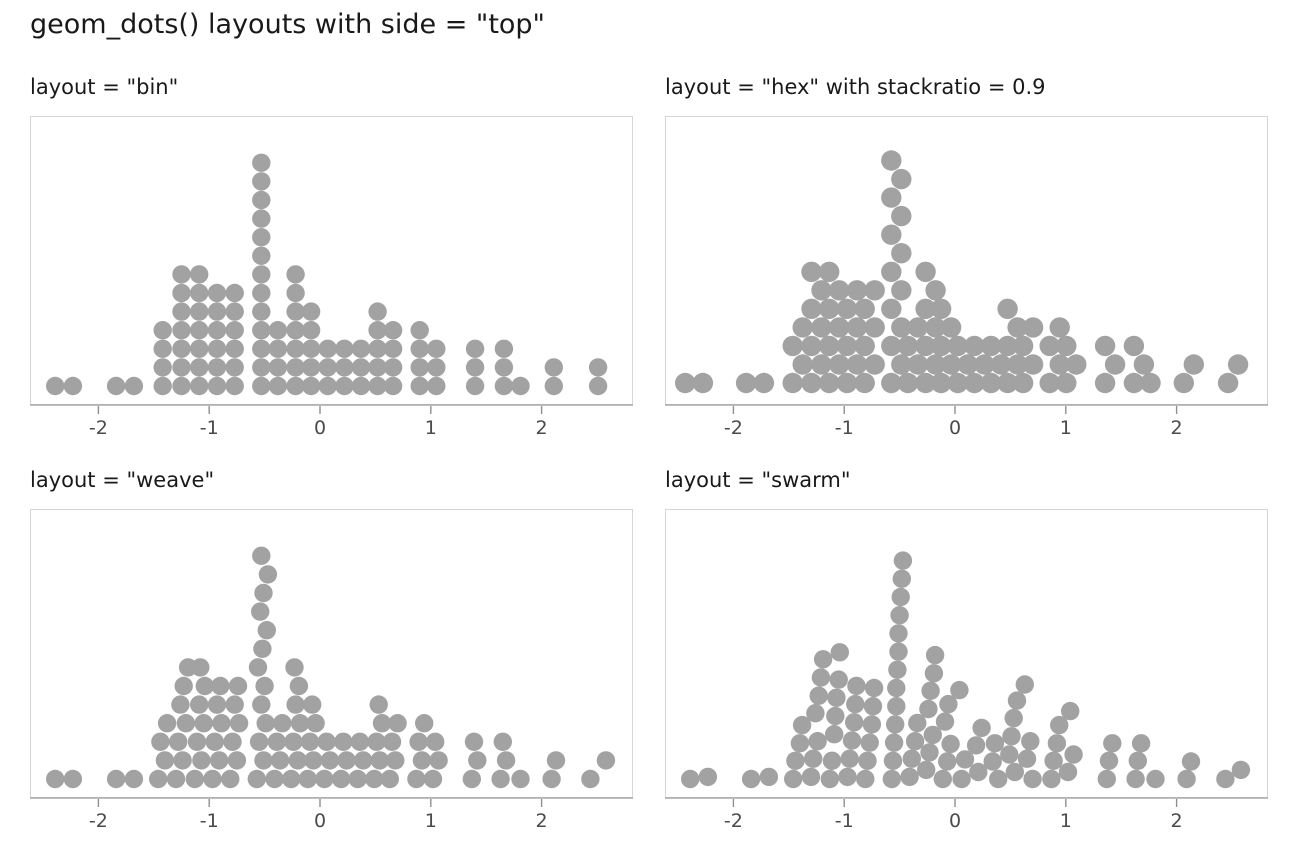 This screenshot has height=864, width=1296. Describe the element at coordinates (209, 821) in the screenshot. I see `x-tick-label: -1` at that location.